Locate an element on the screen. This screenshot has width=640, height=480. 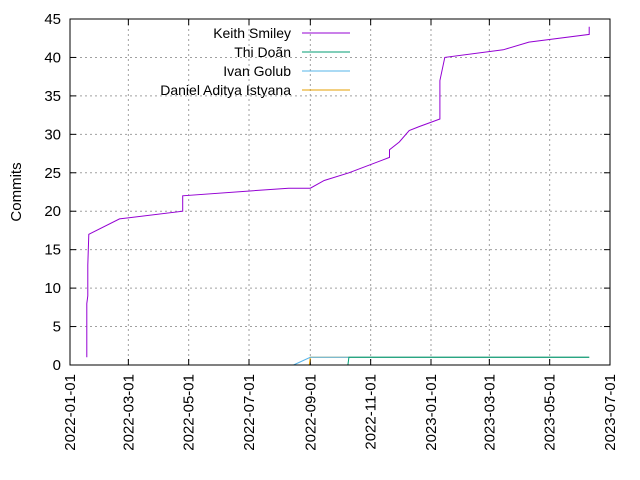
x-tick-label: 2022-07-01 is located at coordinates (249, 412).